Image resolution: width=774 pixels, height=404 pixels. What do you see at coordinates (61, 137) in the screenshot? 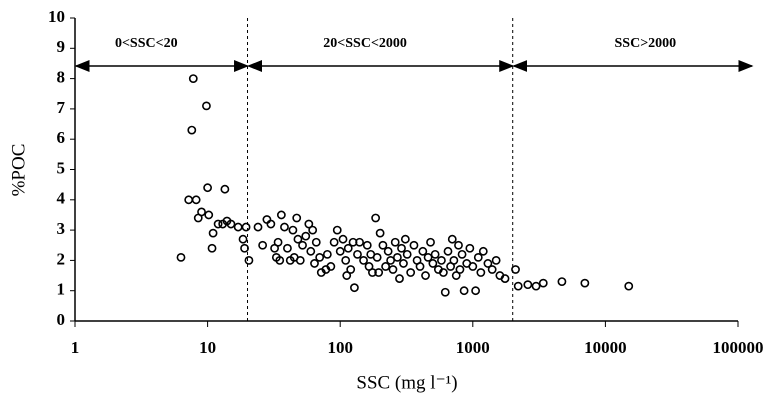
I see `y-tick-label: 6` at bounding box center [61, 137].